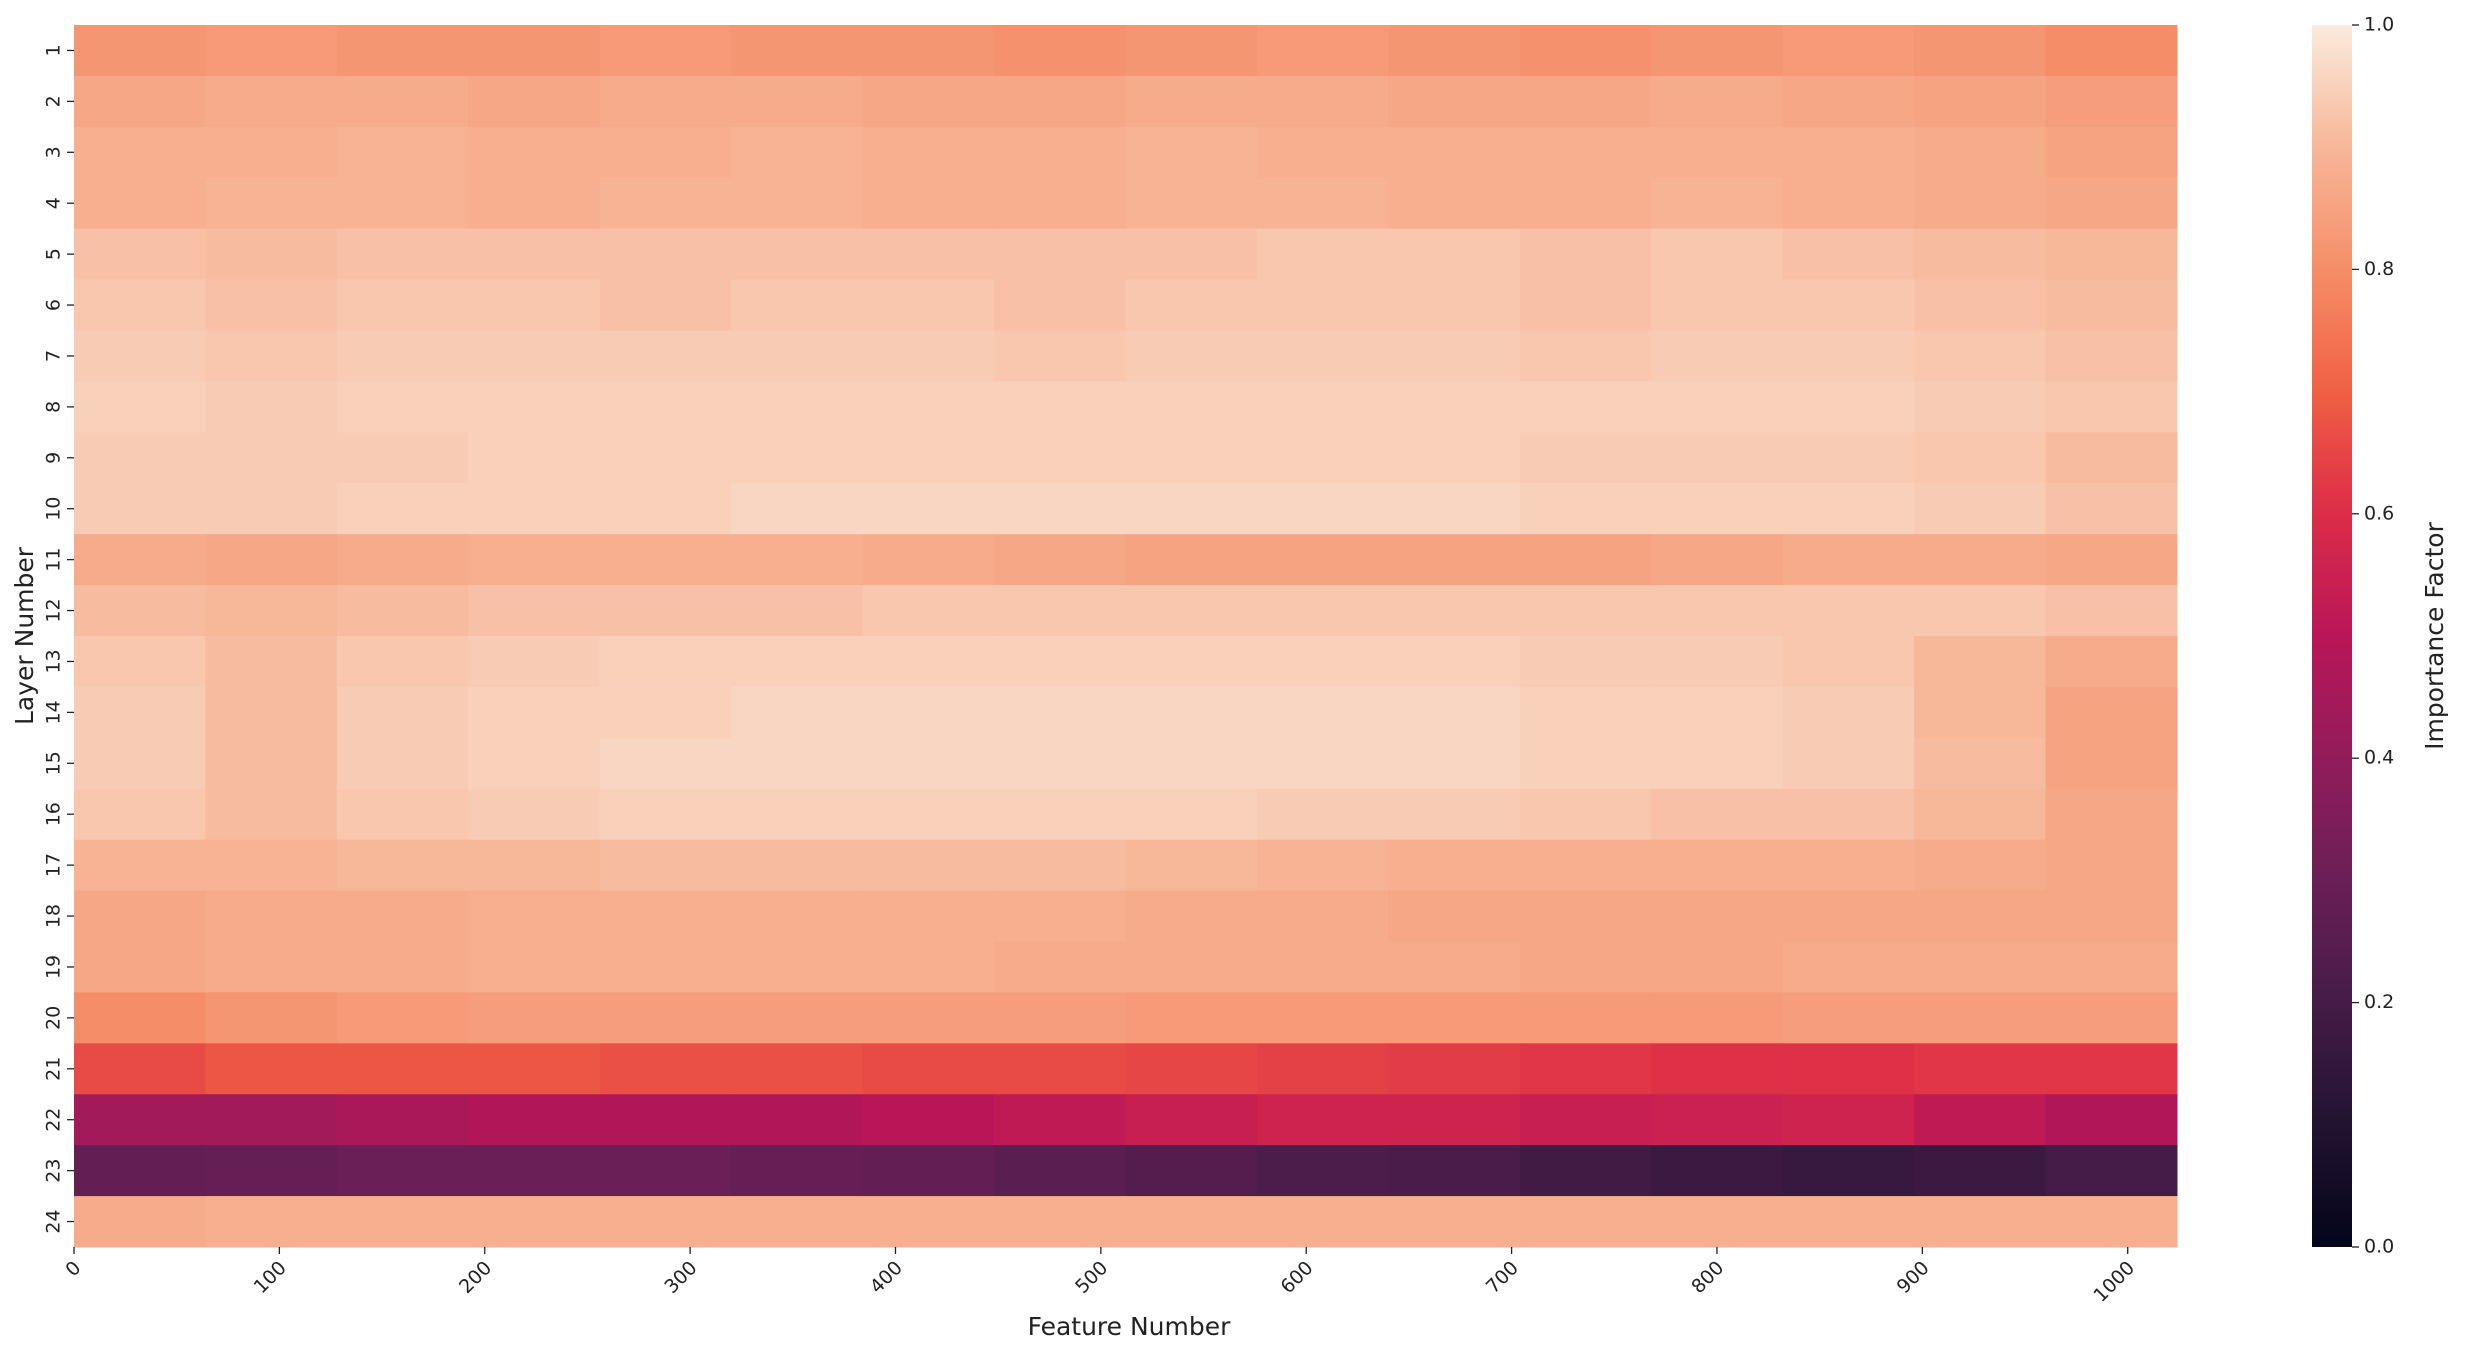 This screenshot has height=1350, width=2466. What do you see at coordinates (54, 101) in the screenshot?
I see `y-tick-label: 2` at bounding box center [54, 101].